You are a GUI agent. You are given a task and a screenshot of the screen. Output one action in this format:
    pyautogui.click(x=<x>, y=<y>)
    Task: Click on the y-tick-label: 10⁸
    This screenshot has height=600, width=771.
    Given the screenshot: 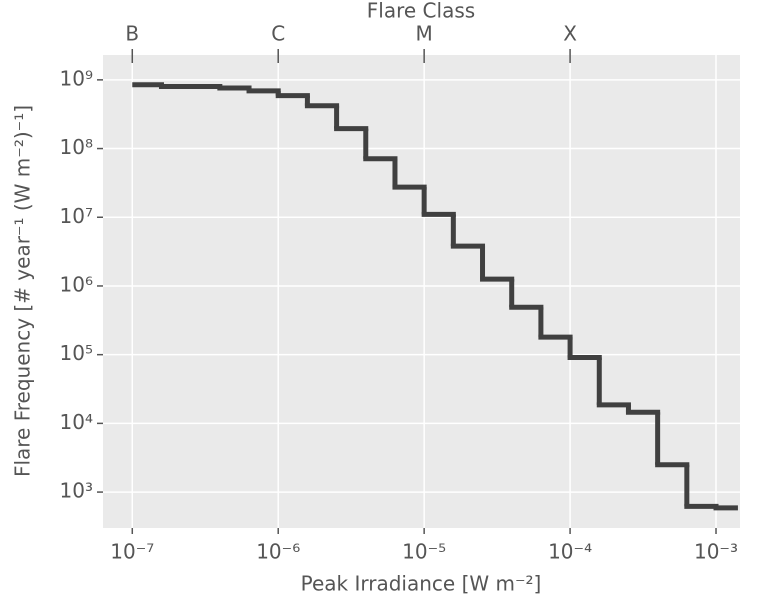 What is the action you would take?
    pyautogui.click(x=76, y=147)
    